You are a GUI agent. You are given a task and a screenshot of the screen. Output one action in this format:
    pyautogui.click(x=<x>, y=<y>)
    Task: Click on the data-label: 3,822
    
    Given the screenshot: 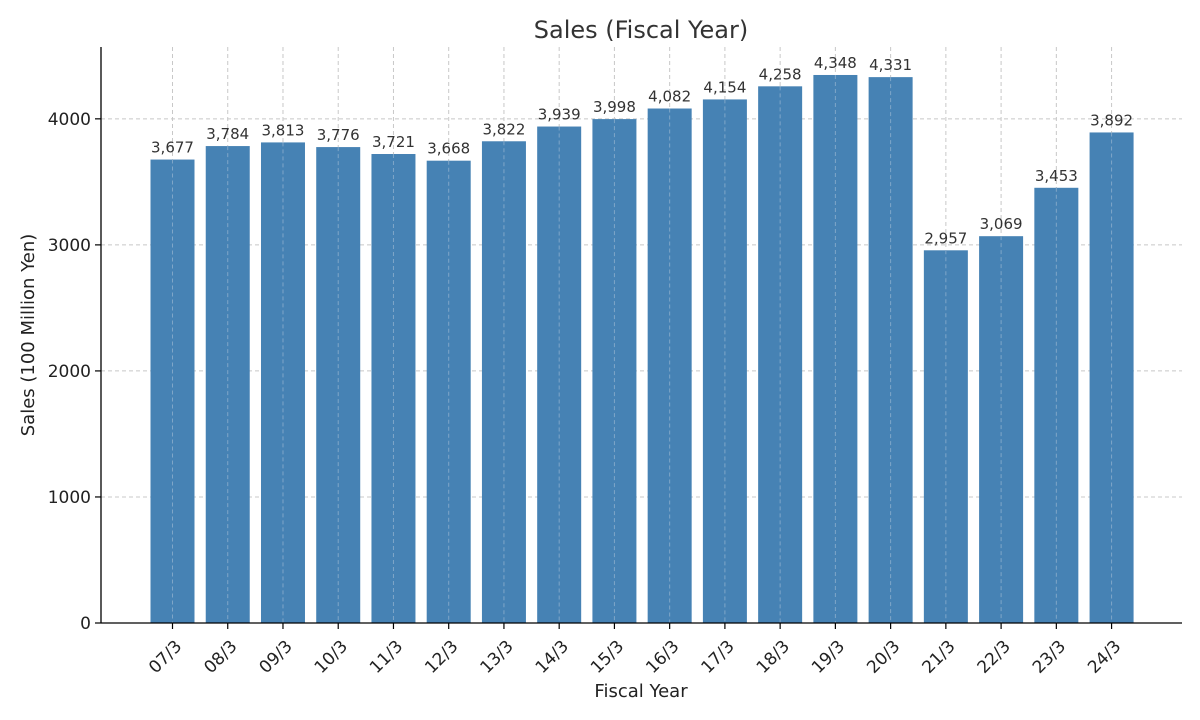 What is the action you would take?
    pyautogui.click(x=503, y=129)
    